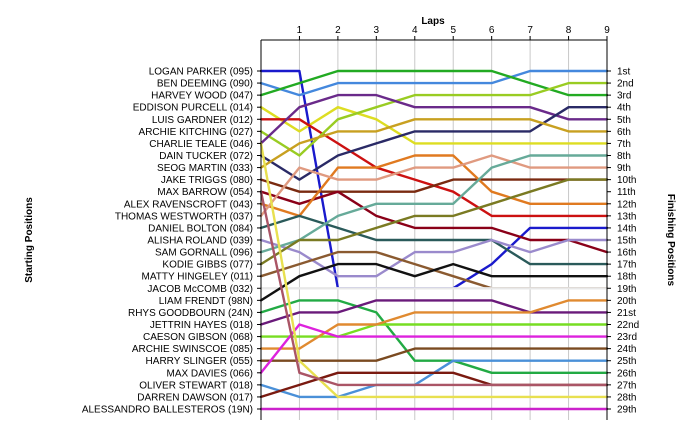 Image resolution: width=700 pixels, height=435 pixels. I want to click on starting-position-label: ALESSANDRO BALLESTEROS (19N), so click(167, 410).